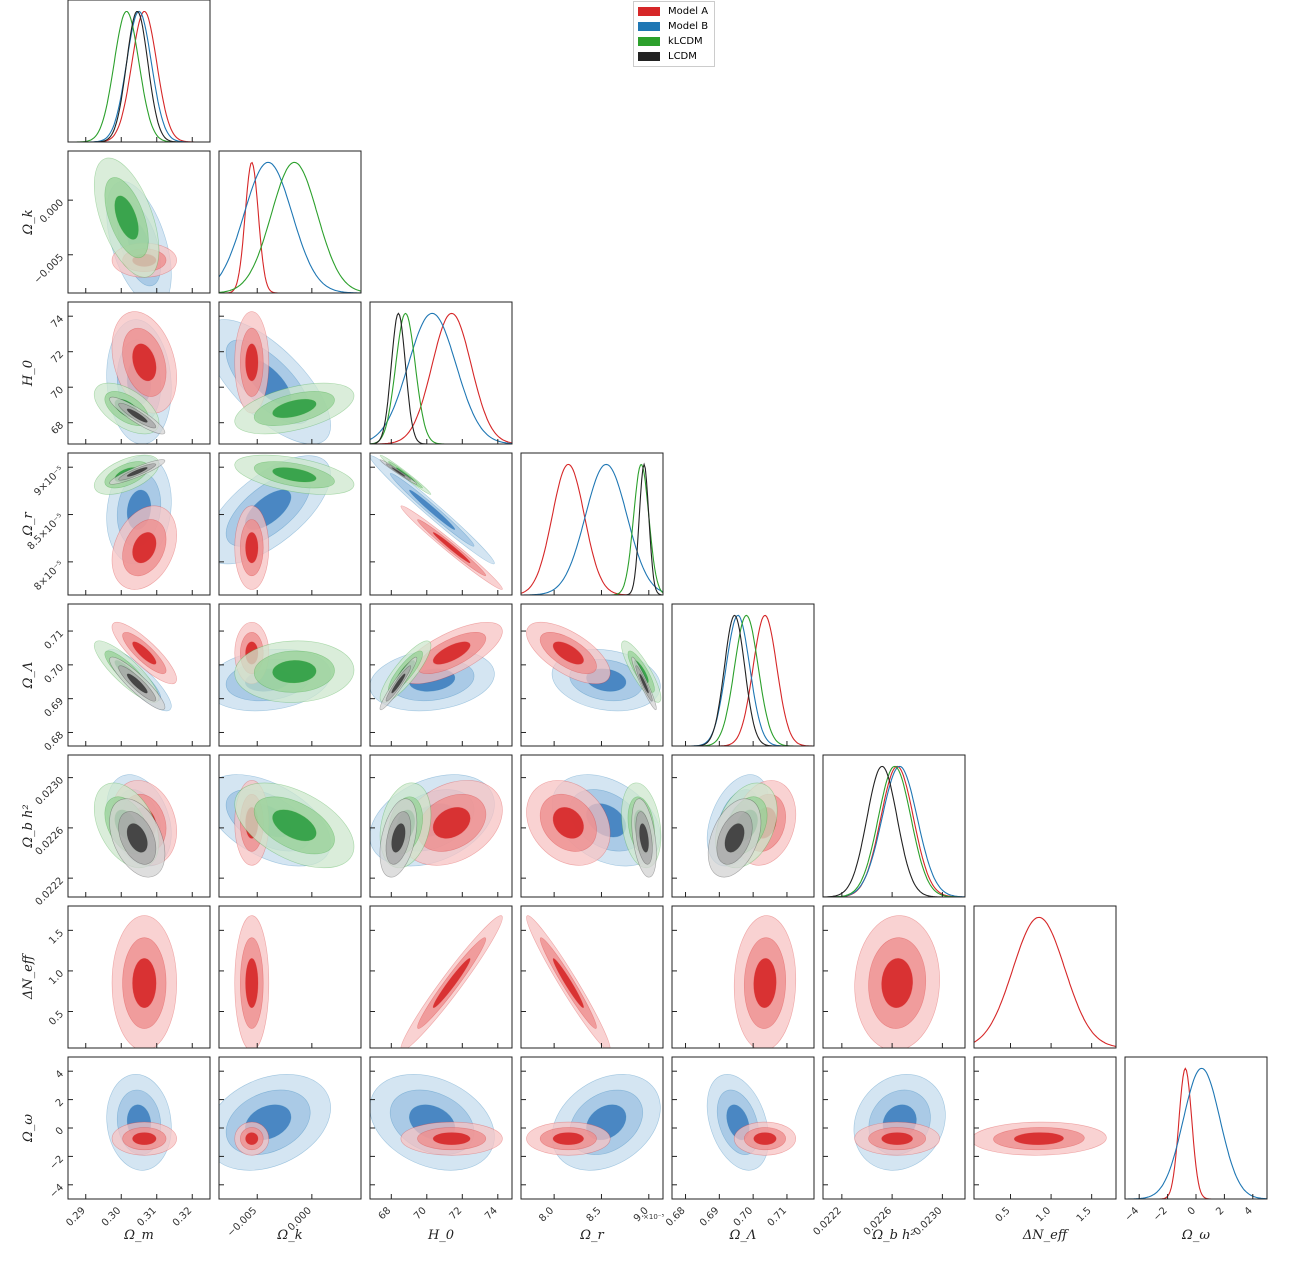 The height and width of the screenshot is (1274, 1291). I want to click on y-tick-label: 0.0226, so click(50, 841).